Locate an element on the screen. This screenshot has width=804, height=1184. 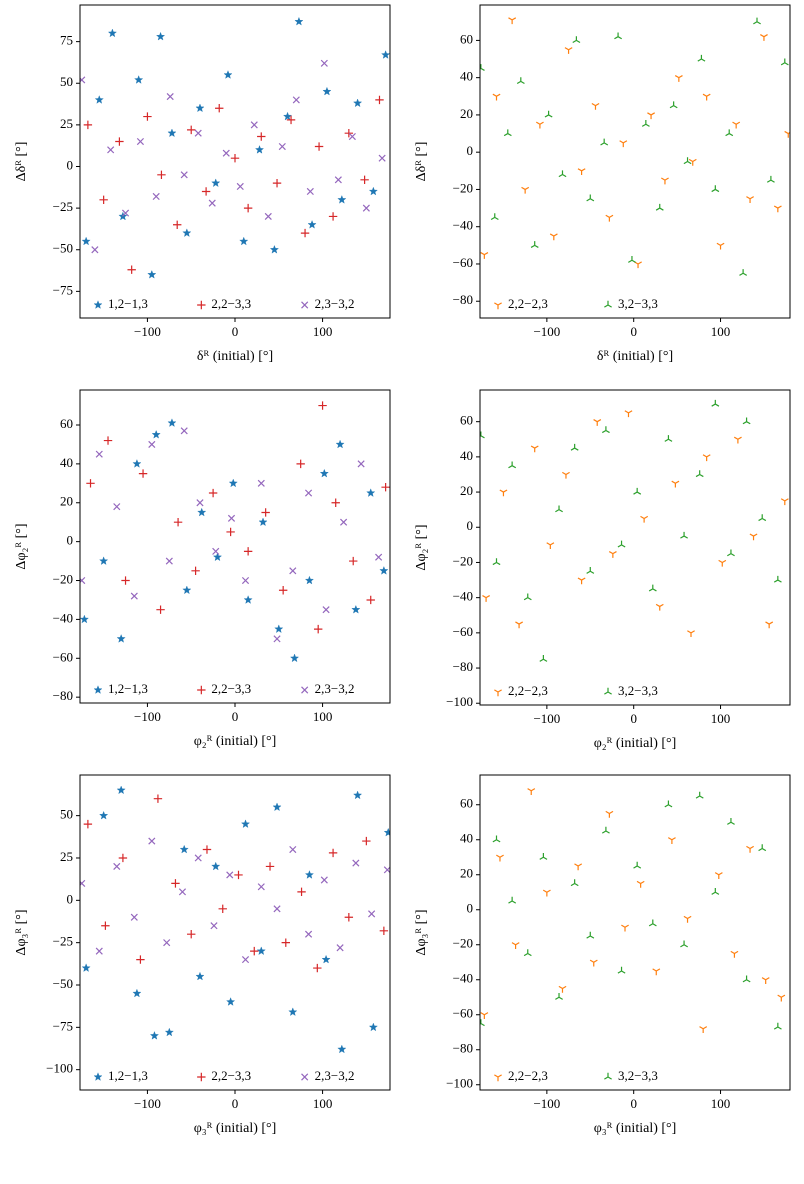
y-tick-label: −40 is located at coordinates (463, 978).